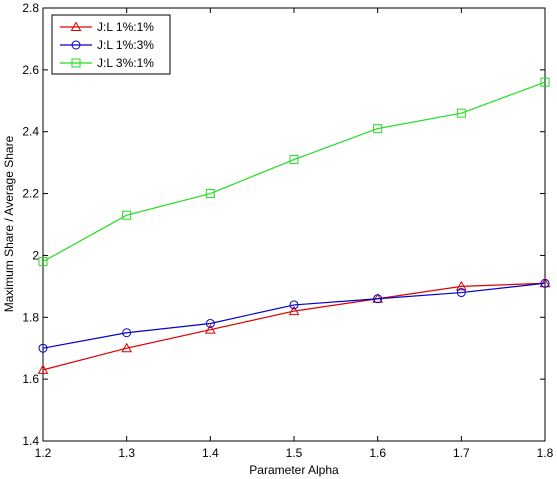 The image size is (557, 479). Describe the element at coordinates (9, 223) in the screenshot. I see `y-axis-label: Maximum Share / Average Share` at that location.